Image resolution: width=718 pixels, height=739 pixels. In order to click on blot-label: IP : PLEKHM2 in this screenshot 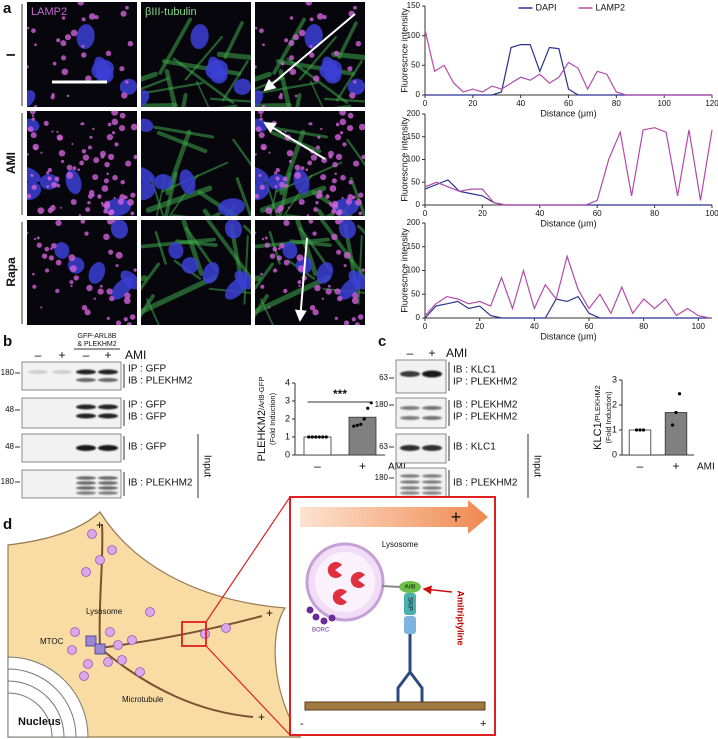, I will do `click(485, 417)`.